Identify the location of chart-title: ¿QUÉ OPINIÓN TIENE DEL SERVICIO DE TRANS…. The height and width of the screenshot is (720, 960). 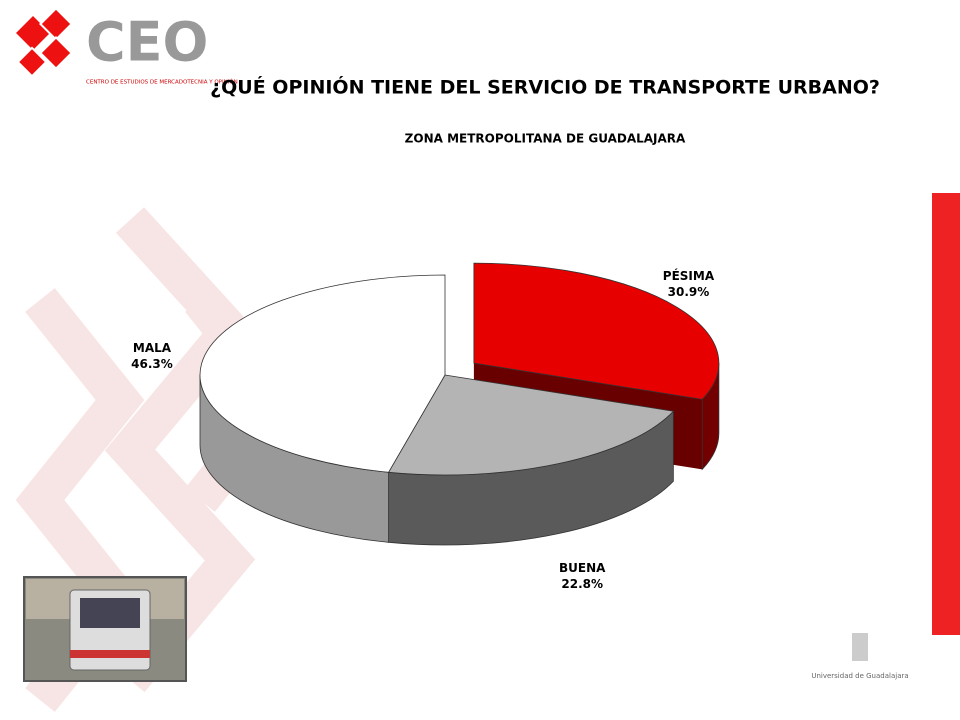
(545, 87).